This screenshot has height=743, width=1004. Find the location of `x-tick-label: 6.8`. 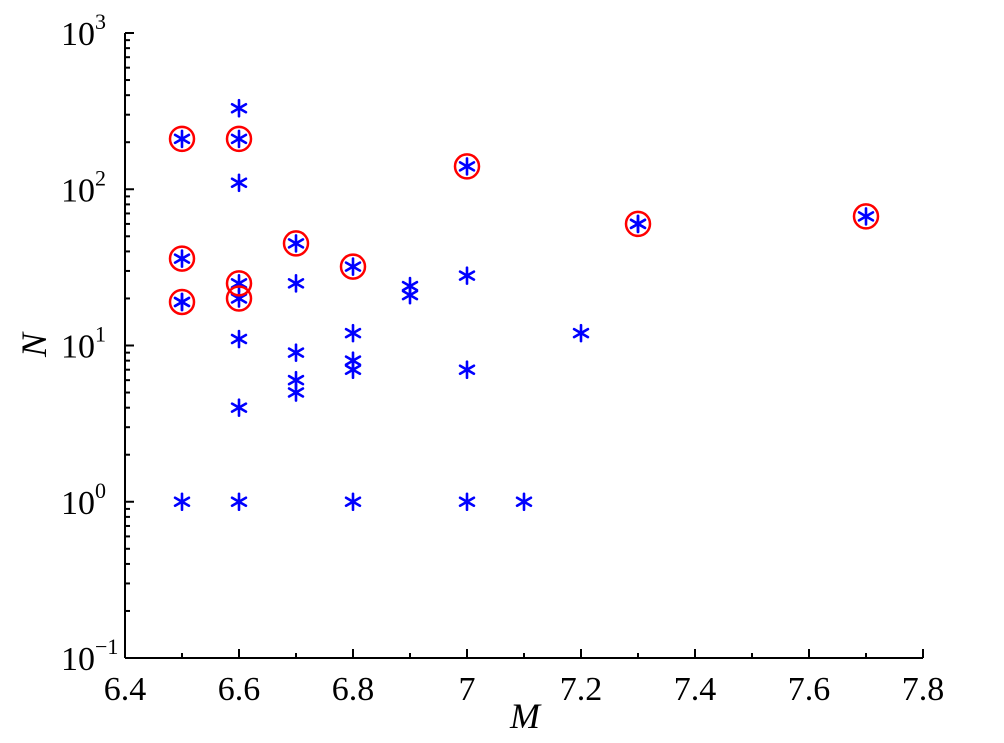

x-tick-label: 6.8 is located at coordinates (353, 689).